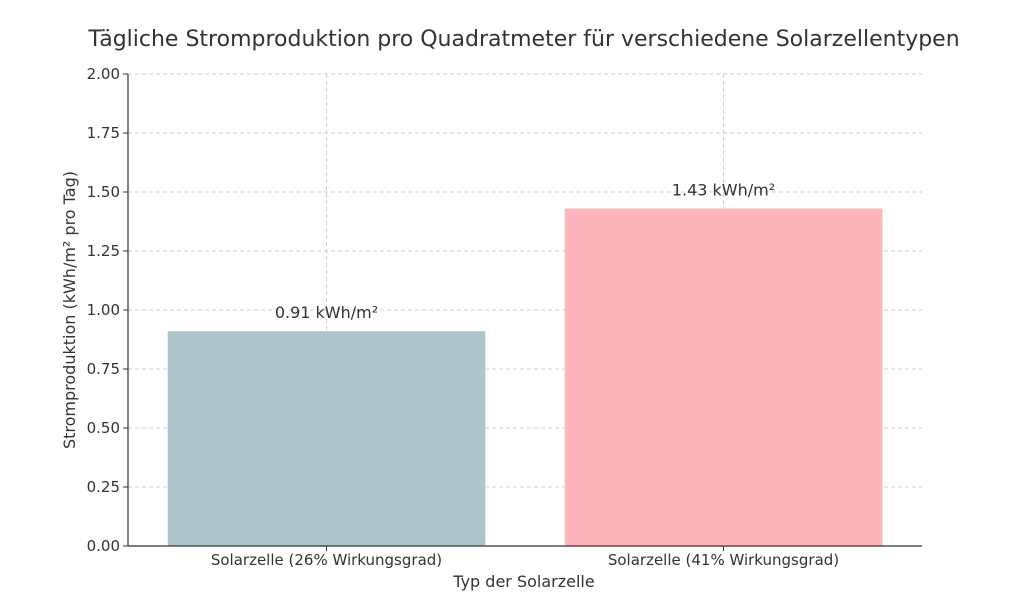 Image resolution: width=1024 pixels, height=614 pixels. Describe the element at coordinates (103, 133) in the screenshot. I see `y-tick-label: 1.75` at that location.